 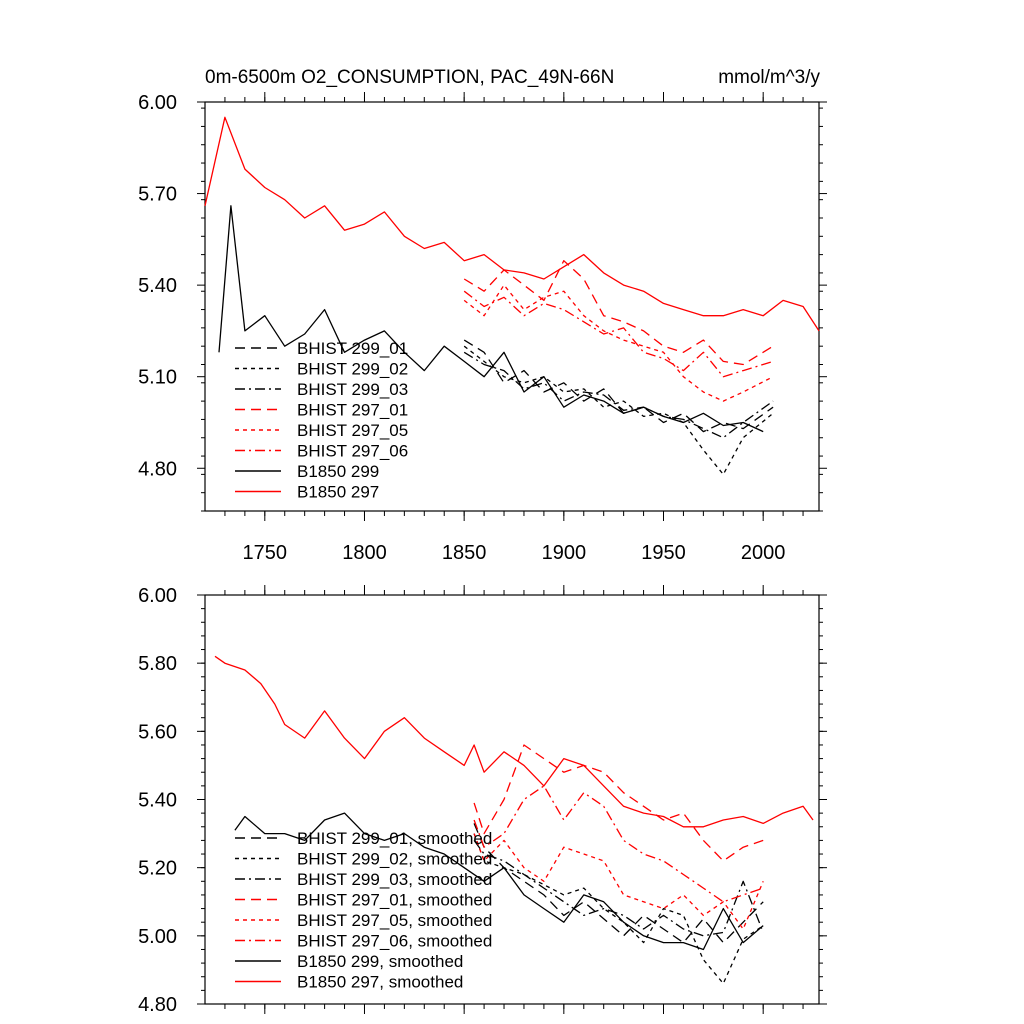 What do you see at coordinates (380, 961) in the screenshot?
I see `legend-label: B1850 299, smoothed` at bounding box center [380, 961].